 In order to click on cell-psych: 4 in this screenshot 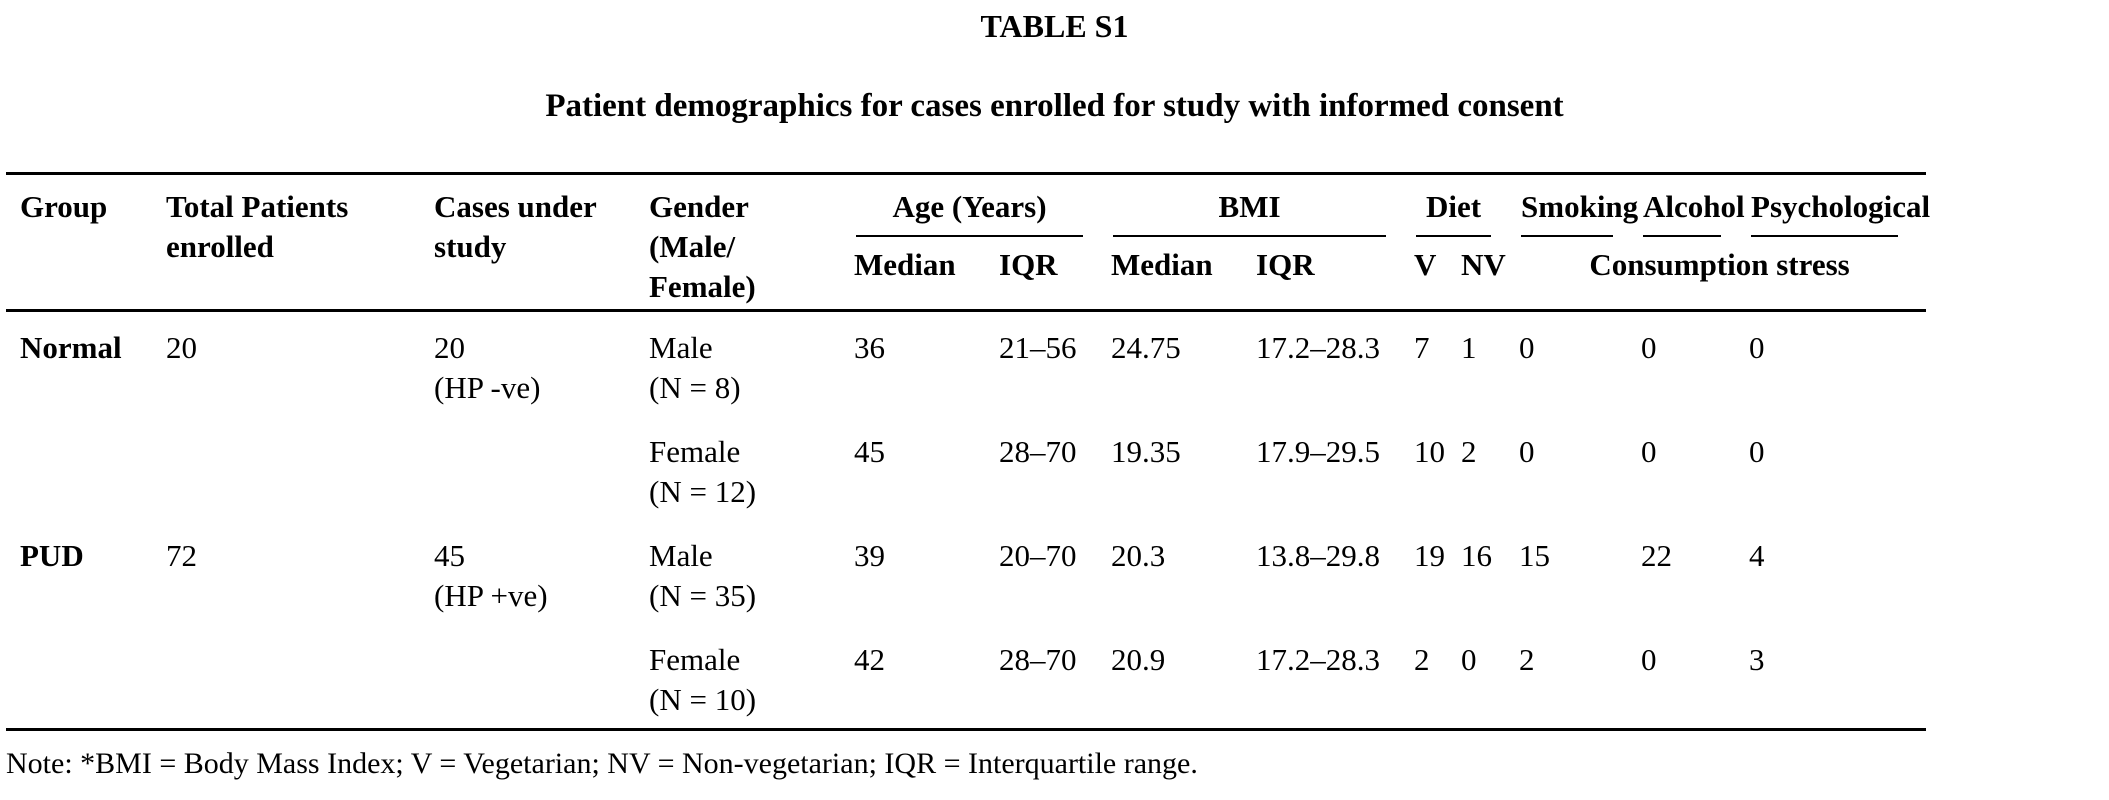, I will do `click(1757, 555)`.